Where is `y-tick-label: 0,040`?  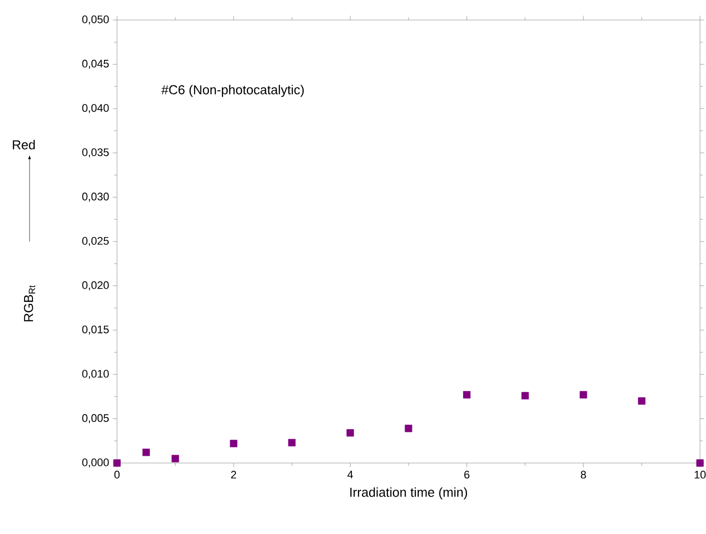
y-tick-label: 0,040 is located at coordinates (95, 109).